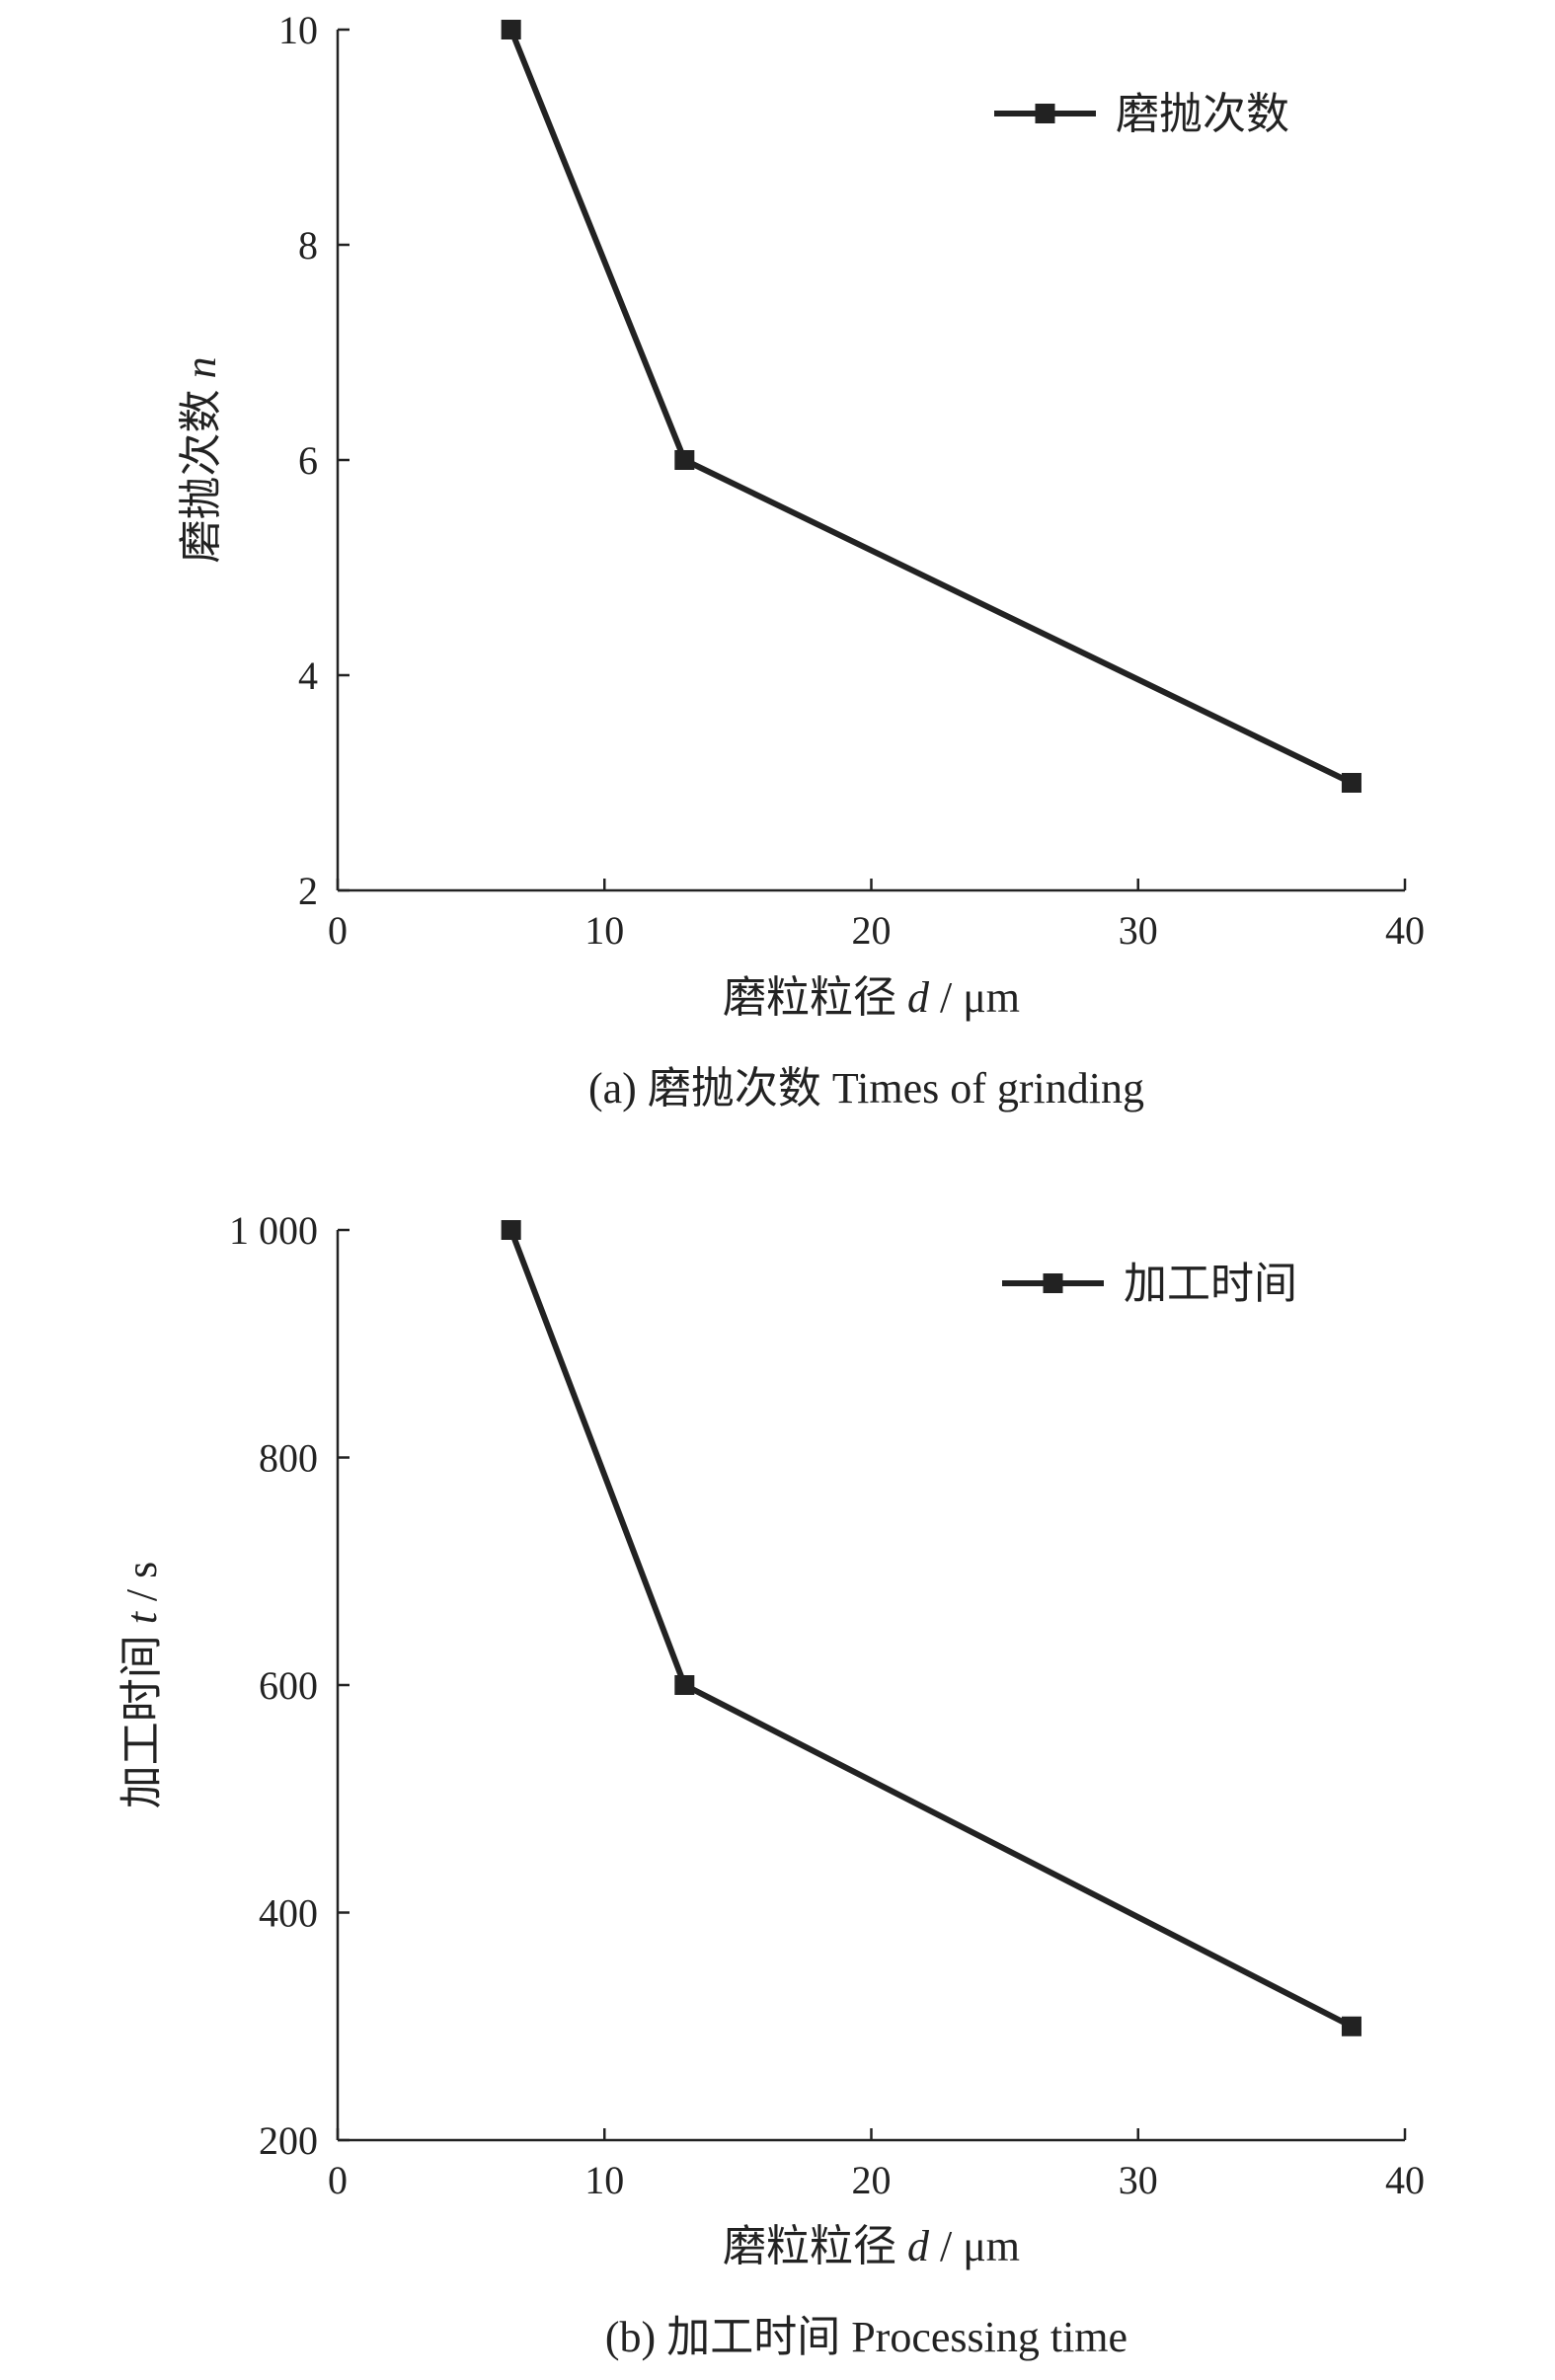 The width and height of the screenshot is (1555, 2380). I want to click on figure-caption: (a) 磨抛次数 Times of grinding, so click(866, 1088).